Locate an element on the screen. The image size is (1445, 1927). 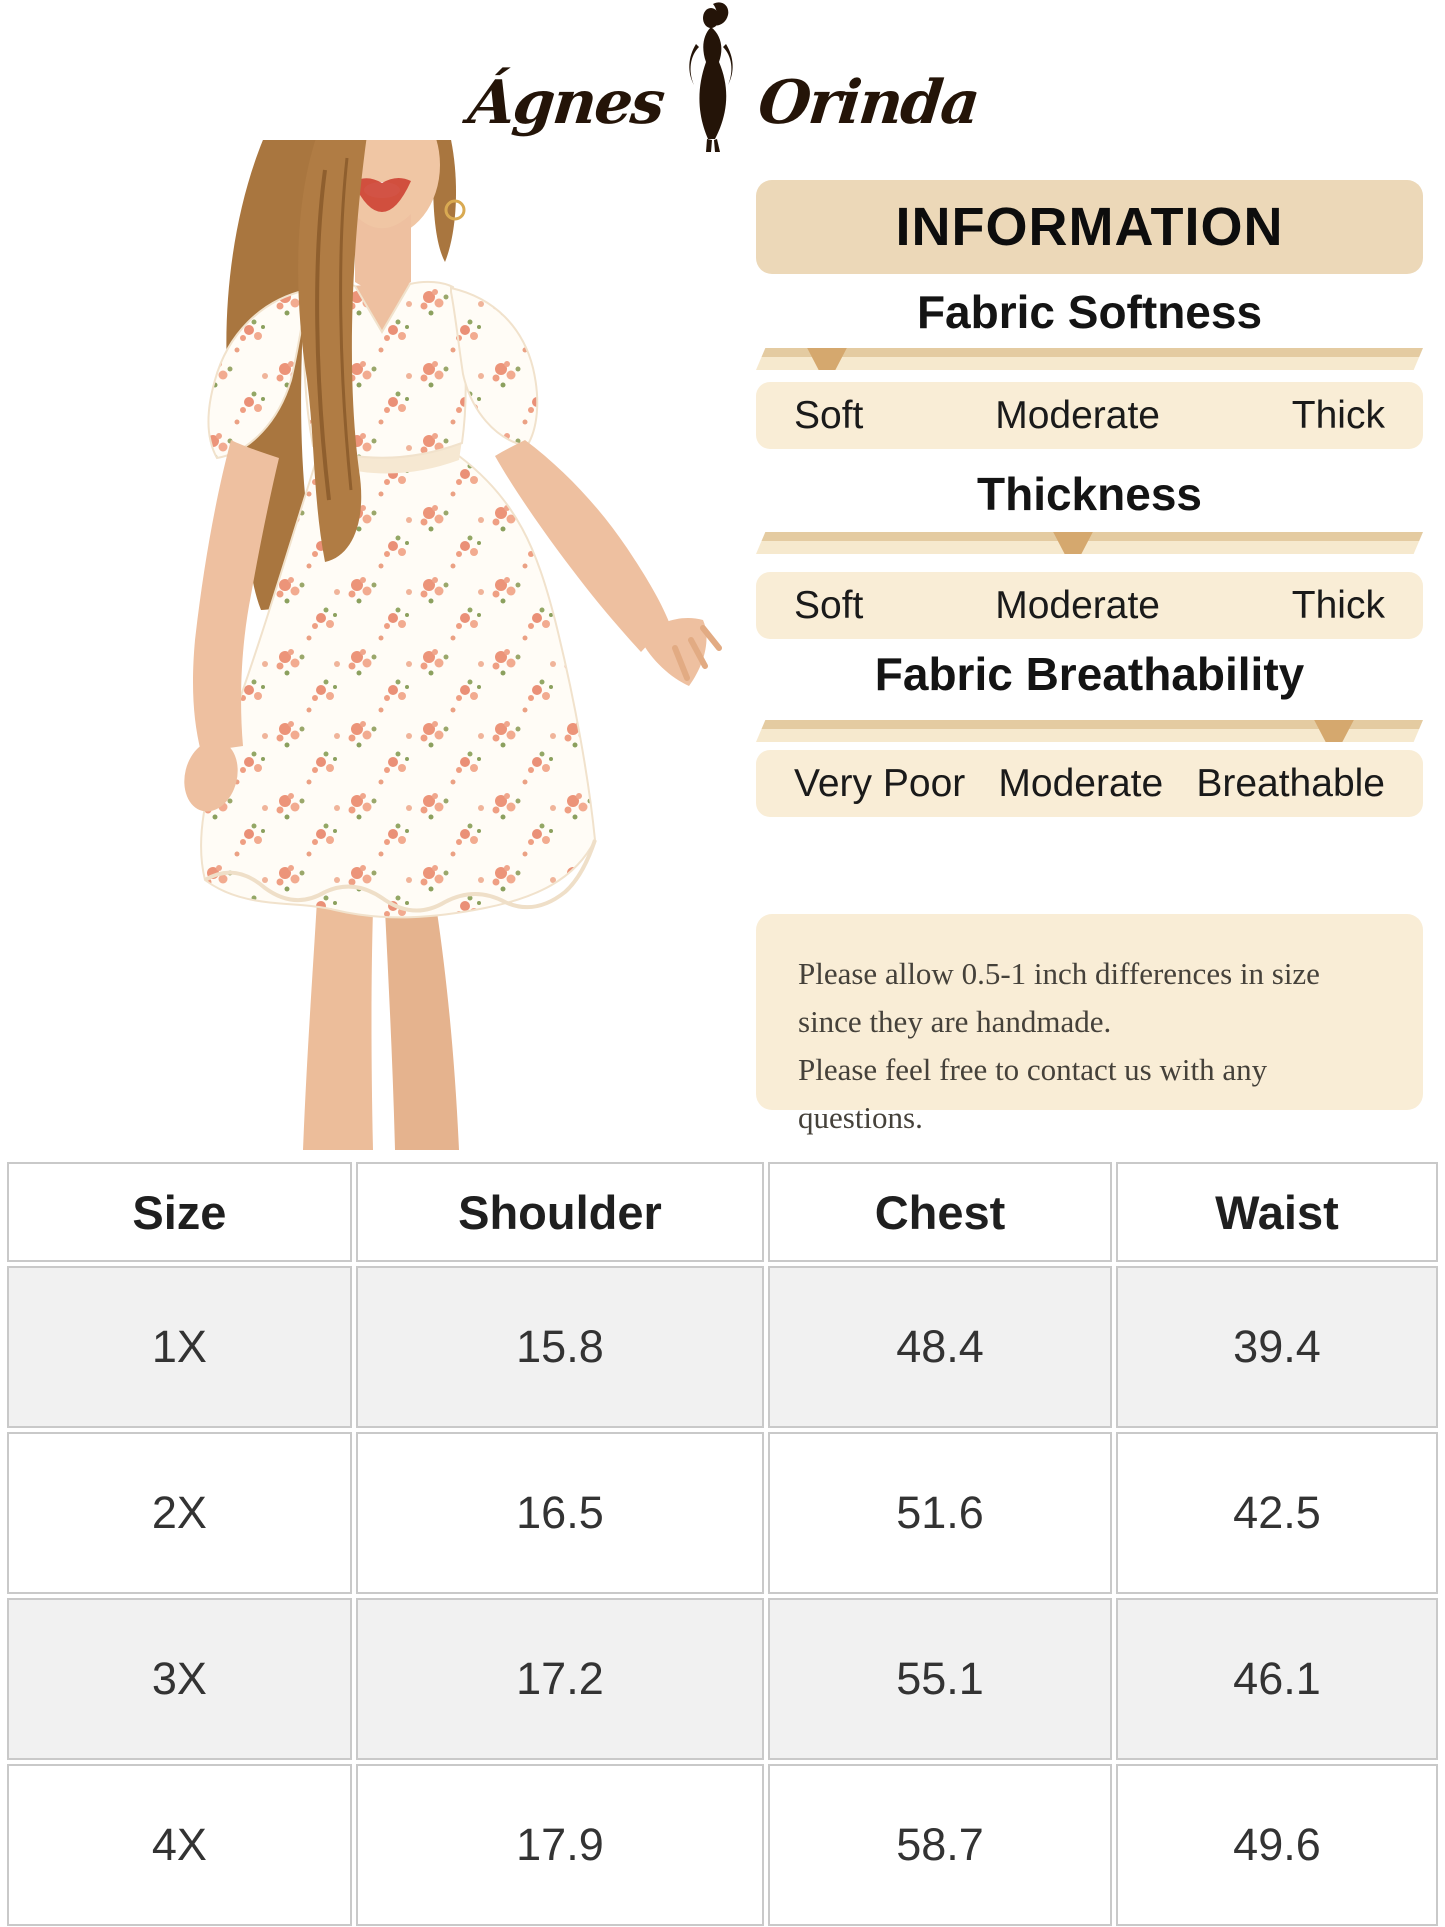
brand-logo: Ágnes Orinda is located at coordinates (722, 76).